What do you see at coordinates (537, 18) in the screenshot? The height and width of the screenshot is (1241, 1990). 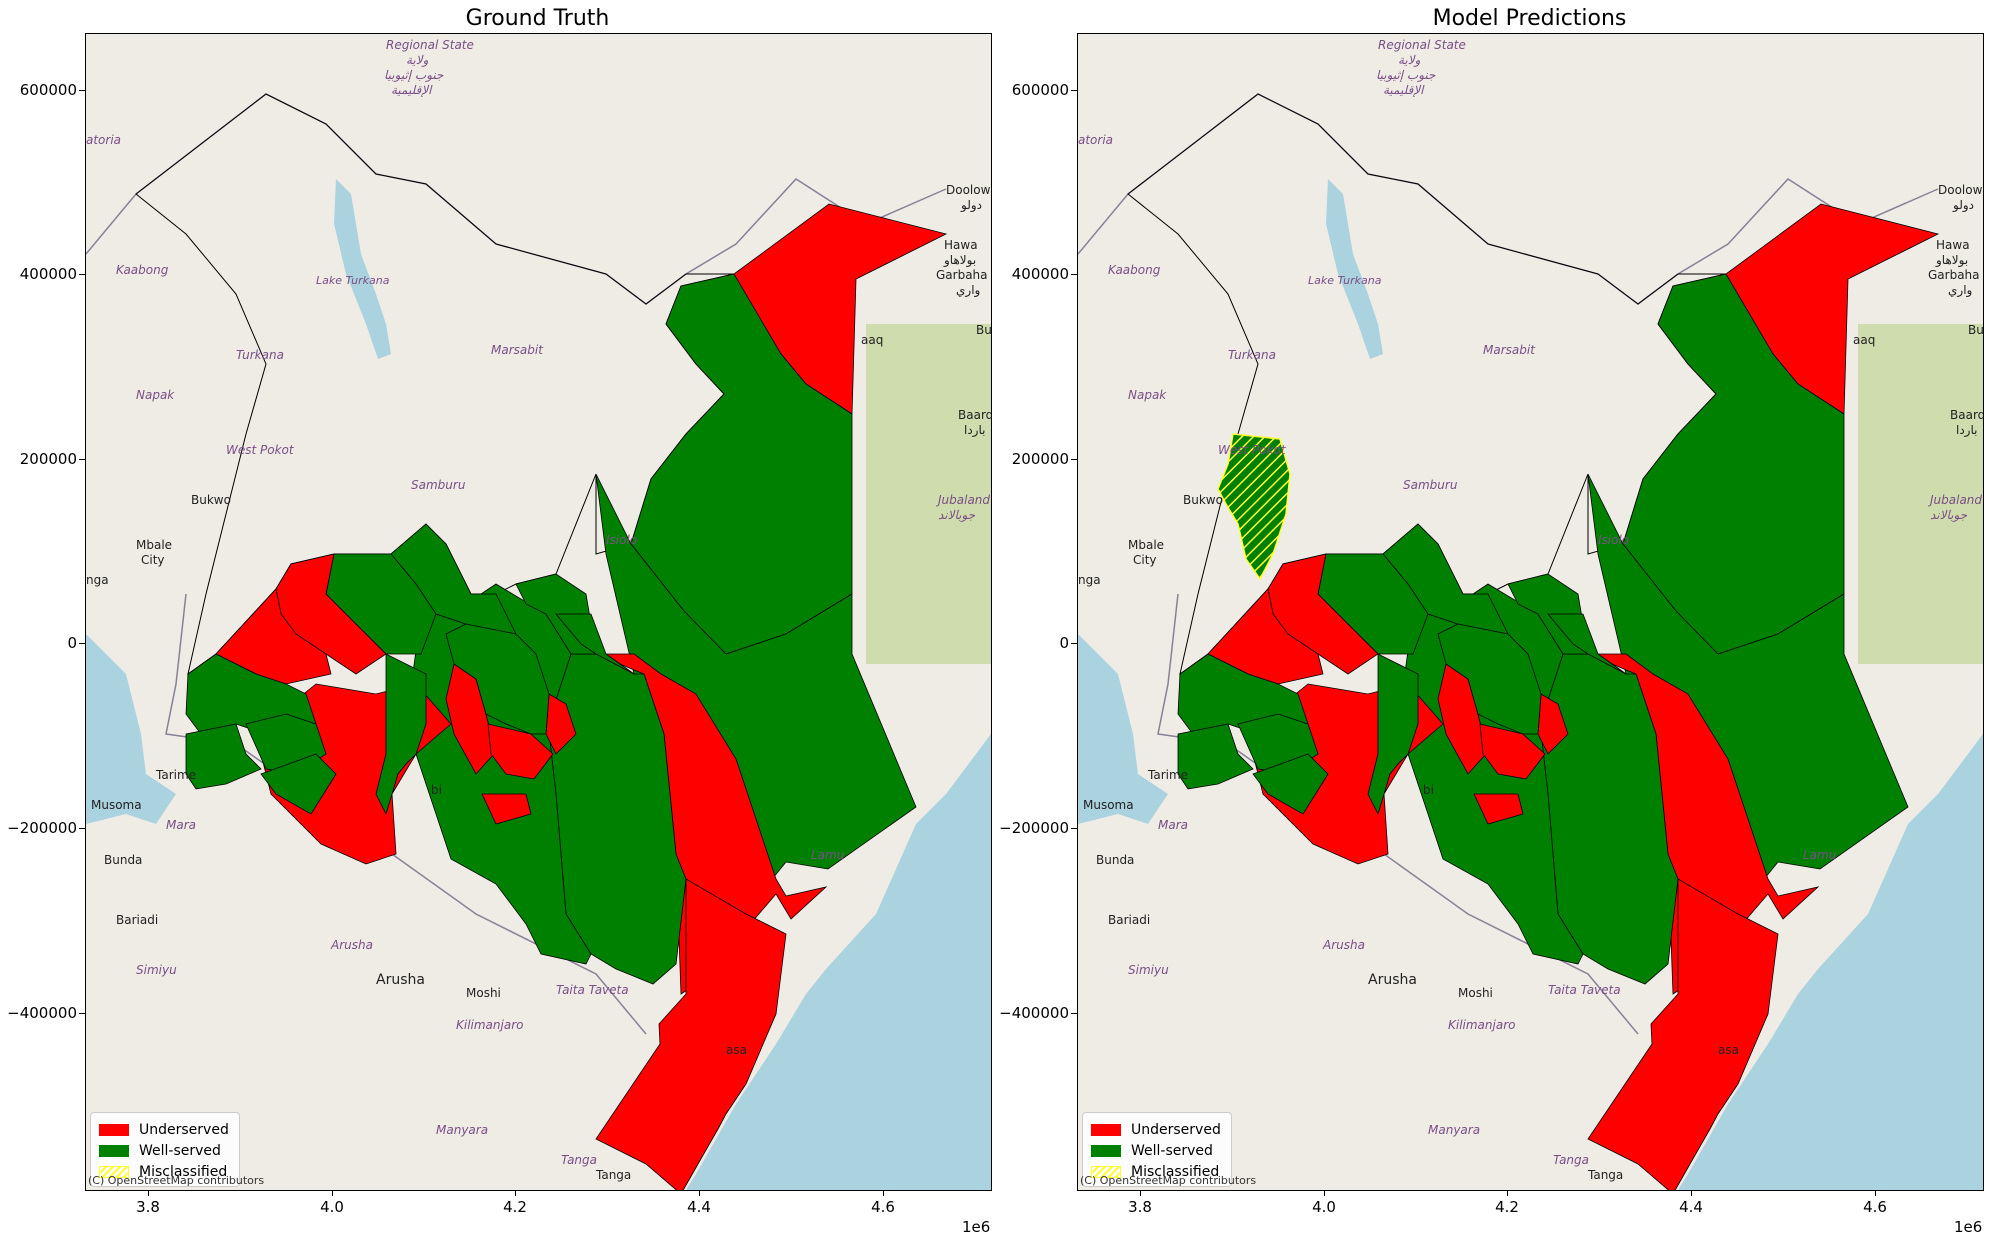 I see `panel-title: Ground Truth` at bounding box center [537, 18].